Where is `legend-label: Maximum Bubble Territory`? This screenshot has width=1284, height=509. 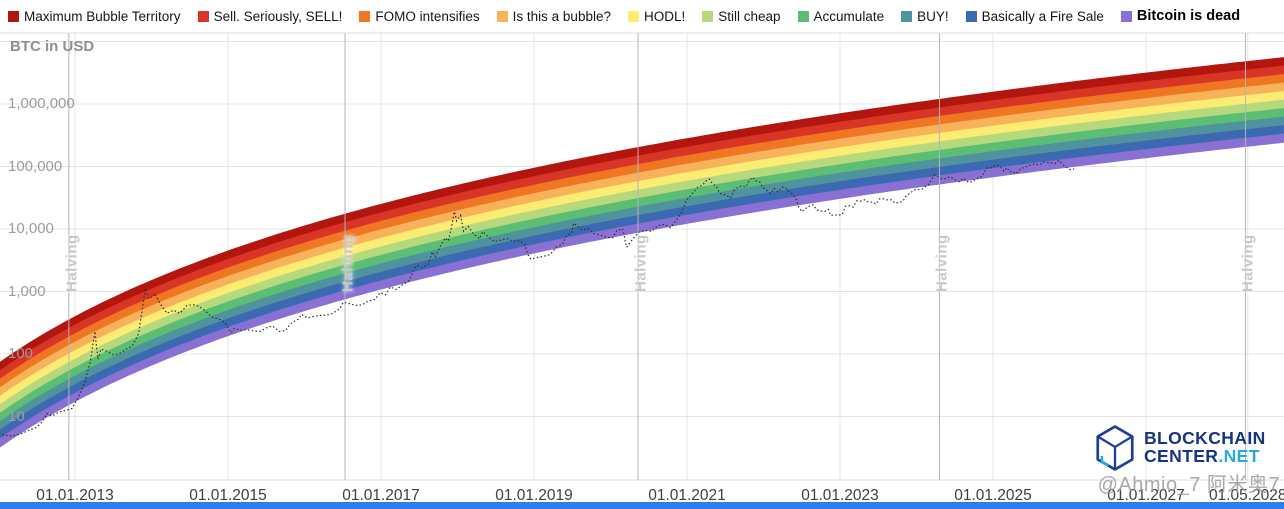 legend-label: Maximum Bubble Territory is located at coordinates (102, 16).